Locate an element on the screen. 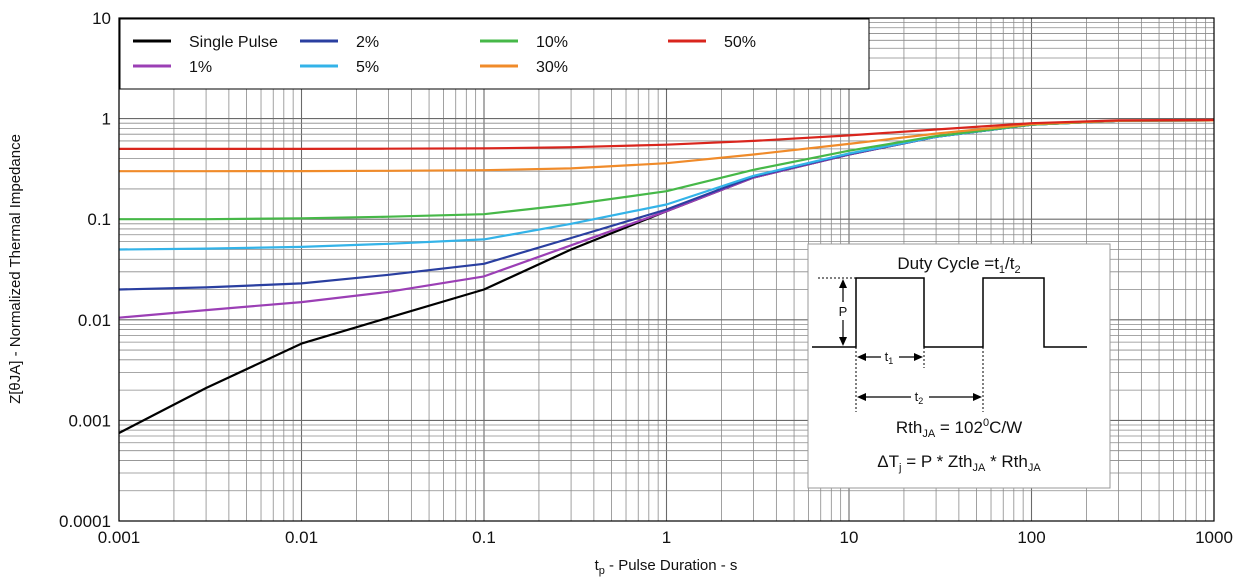 This screenshot has width=1245, height=577. x-axis-title-rest: - Pulse Duration - s is located at coordinates (671, 565).